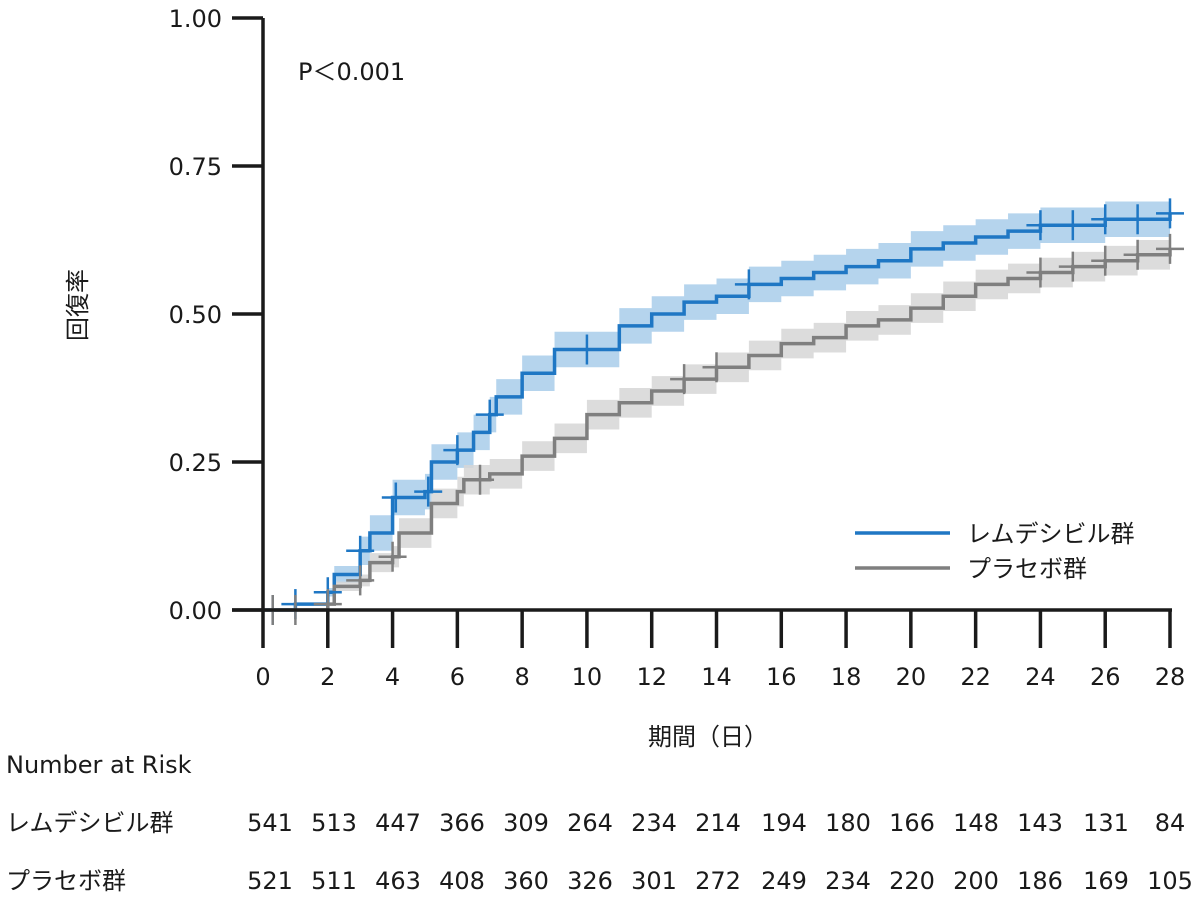  What do you see at coordinates (195, 19) in the screenshot?
I see `y-tick-label: 1.00` at bounding box center [195, 19].